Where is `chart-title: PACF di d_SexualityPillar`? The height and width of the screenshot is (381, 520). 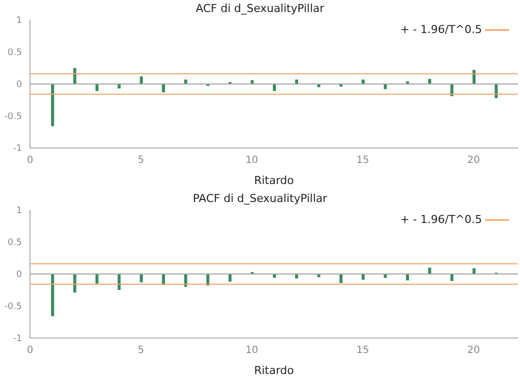
chart-title: PACF di d_SexualityPillar is located at coordinates (260, 198).